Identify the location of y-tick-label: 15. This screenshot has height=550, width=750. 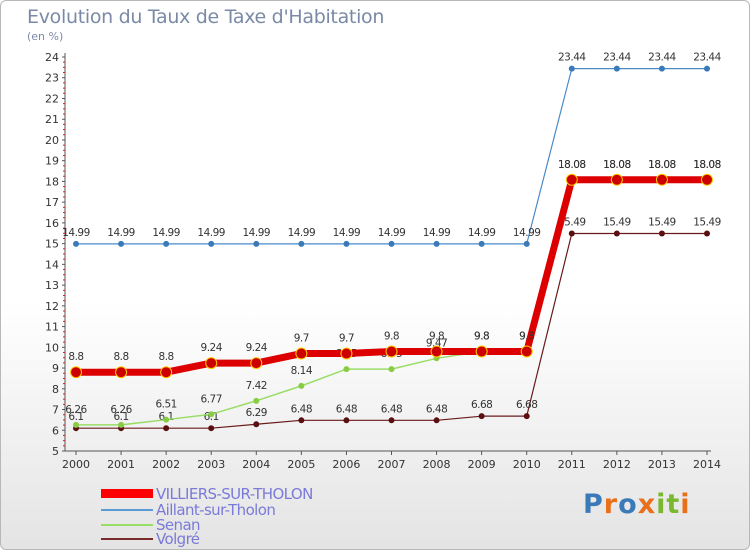
(52, 244).